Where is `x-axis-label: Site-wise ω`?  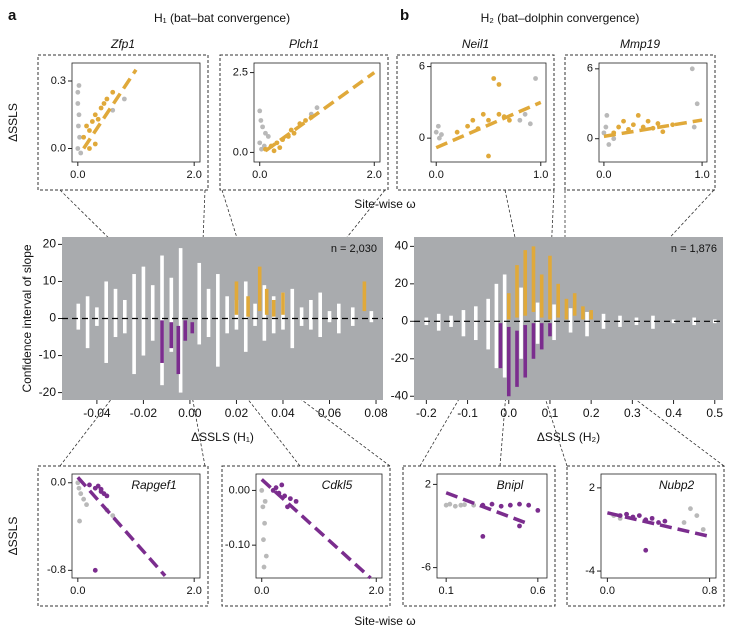 x-axis-label: Site-wise ω is located at coordinates (384, 204).